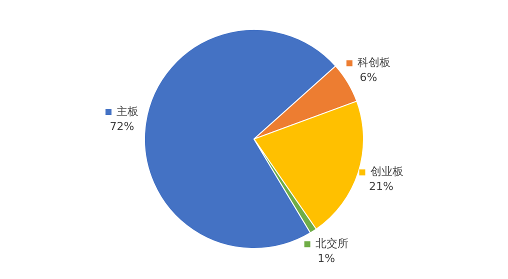 The width and height of the screenshot is (508, 279). What do you see at coordinates (331, 243) in the screenshot?
I see `legend-label: 北交所` at bounding box center [331, 243].